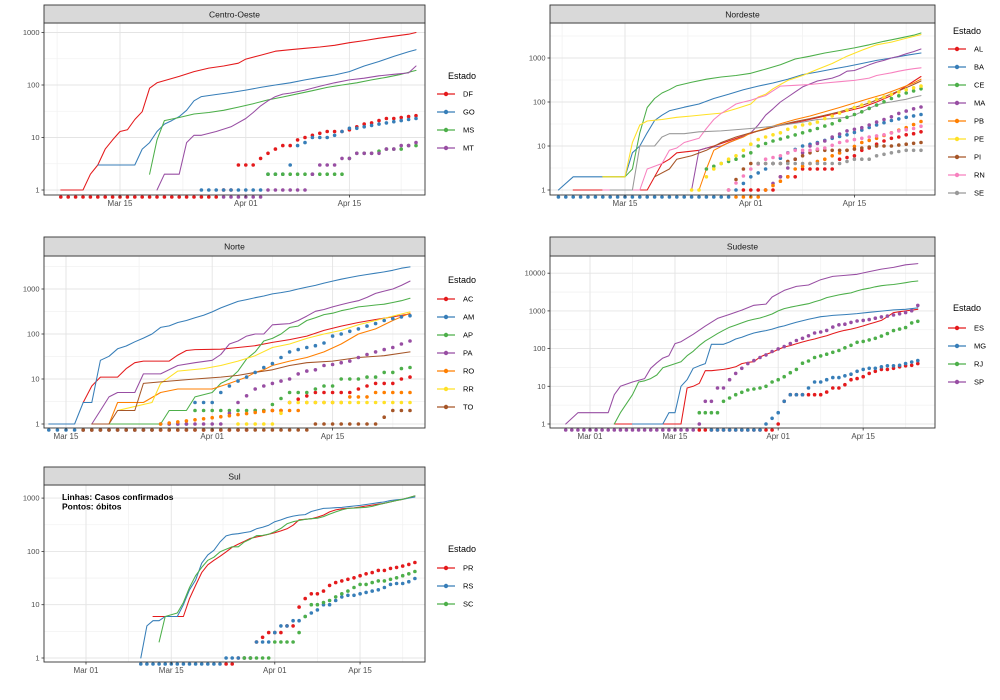 This screenshot has width=1000, height=700. Describe the element at coordinates (234, 15) in the screenshot. I see `facet-strip-title: Centro-Oeste` at that location.